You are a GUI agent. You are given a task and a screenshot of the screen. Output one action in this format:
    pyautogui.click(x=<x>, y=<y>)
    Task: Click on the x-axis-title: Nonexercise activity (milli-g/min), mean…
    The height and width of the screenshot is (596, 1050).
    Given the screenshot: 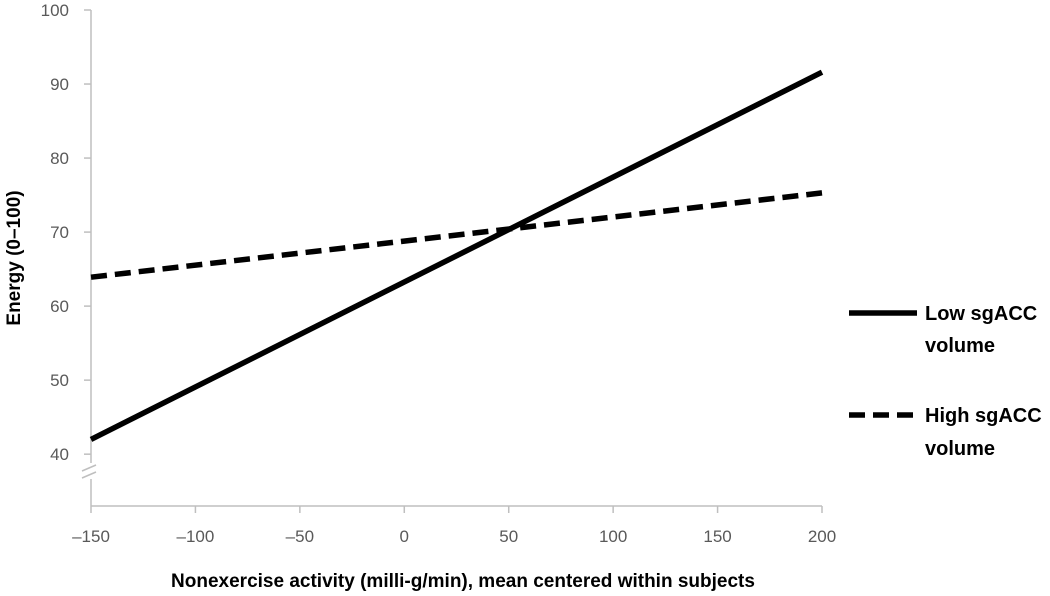 What is the action you would take?
    pyautogui.click(x=463, y=581)
    